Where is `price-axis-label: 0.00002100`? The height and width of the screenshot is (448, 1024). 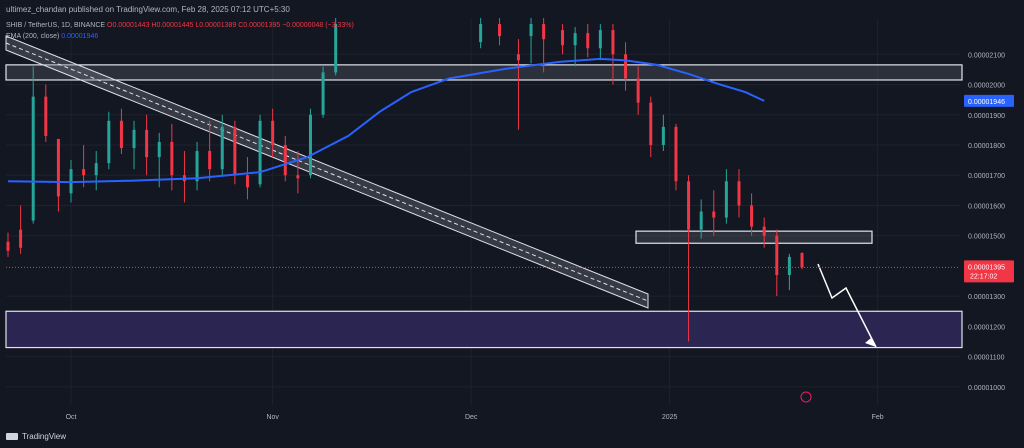 price-axis-label: 0.00002100 is located at coordinates (986, 55).